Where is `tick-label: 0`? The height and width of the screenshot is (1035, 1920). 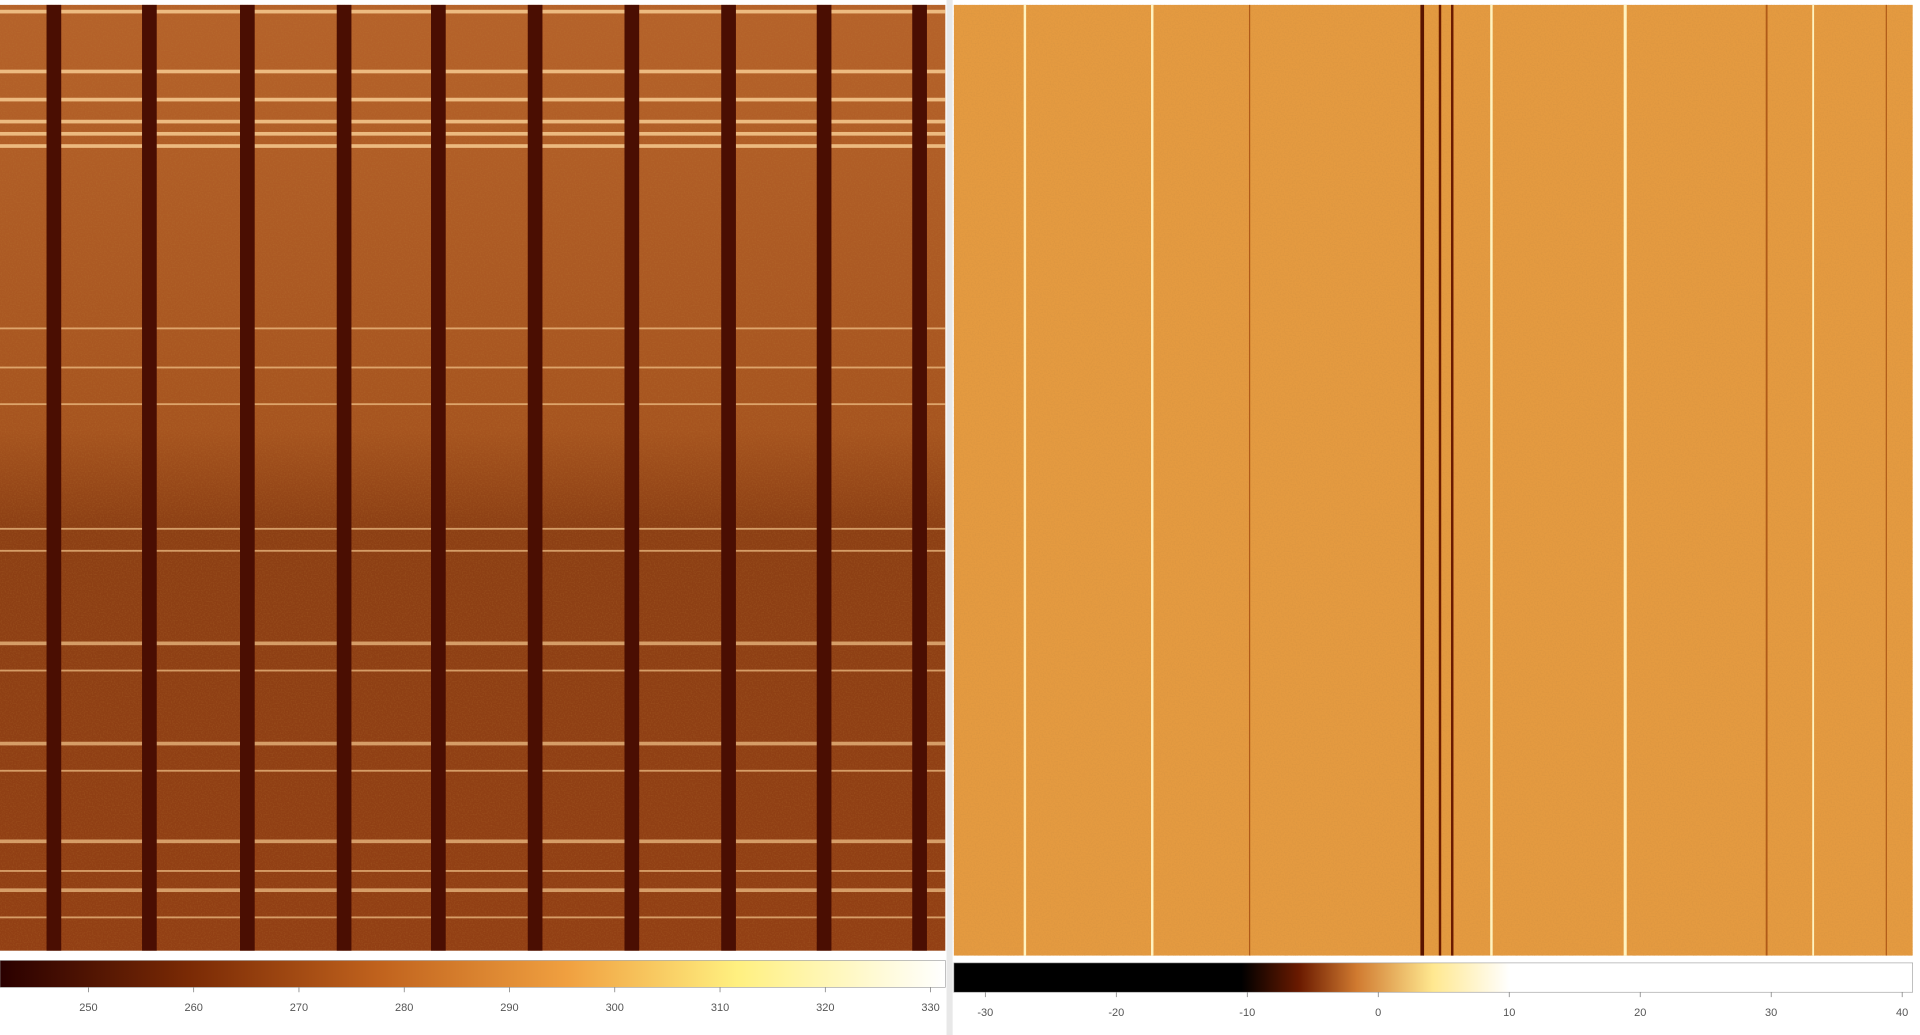
tick-label: 0 is located at coordinates (1378, 1013).